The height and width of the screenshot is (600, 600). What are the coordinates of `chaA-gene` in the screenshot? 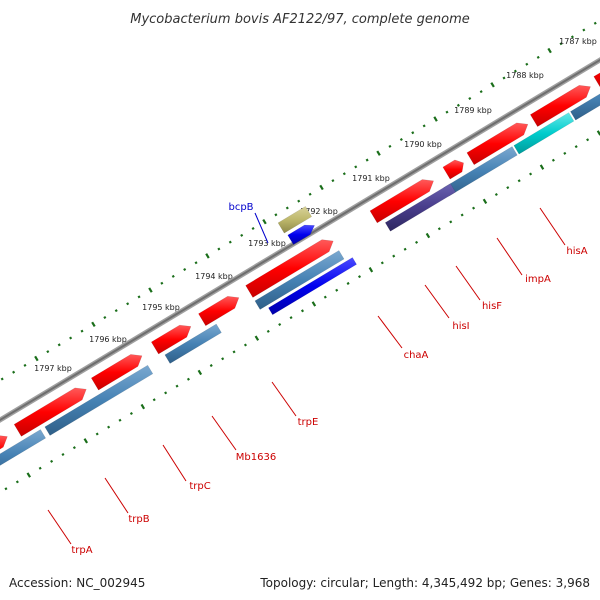 It's located at (420, 207).